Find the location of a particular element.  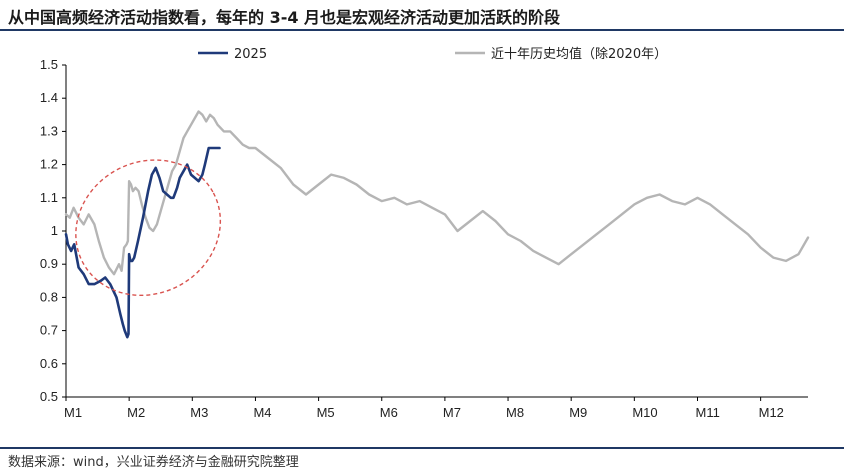

bottom-rule is located at coordinates (422, 448).